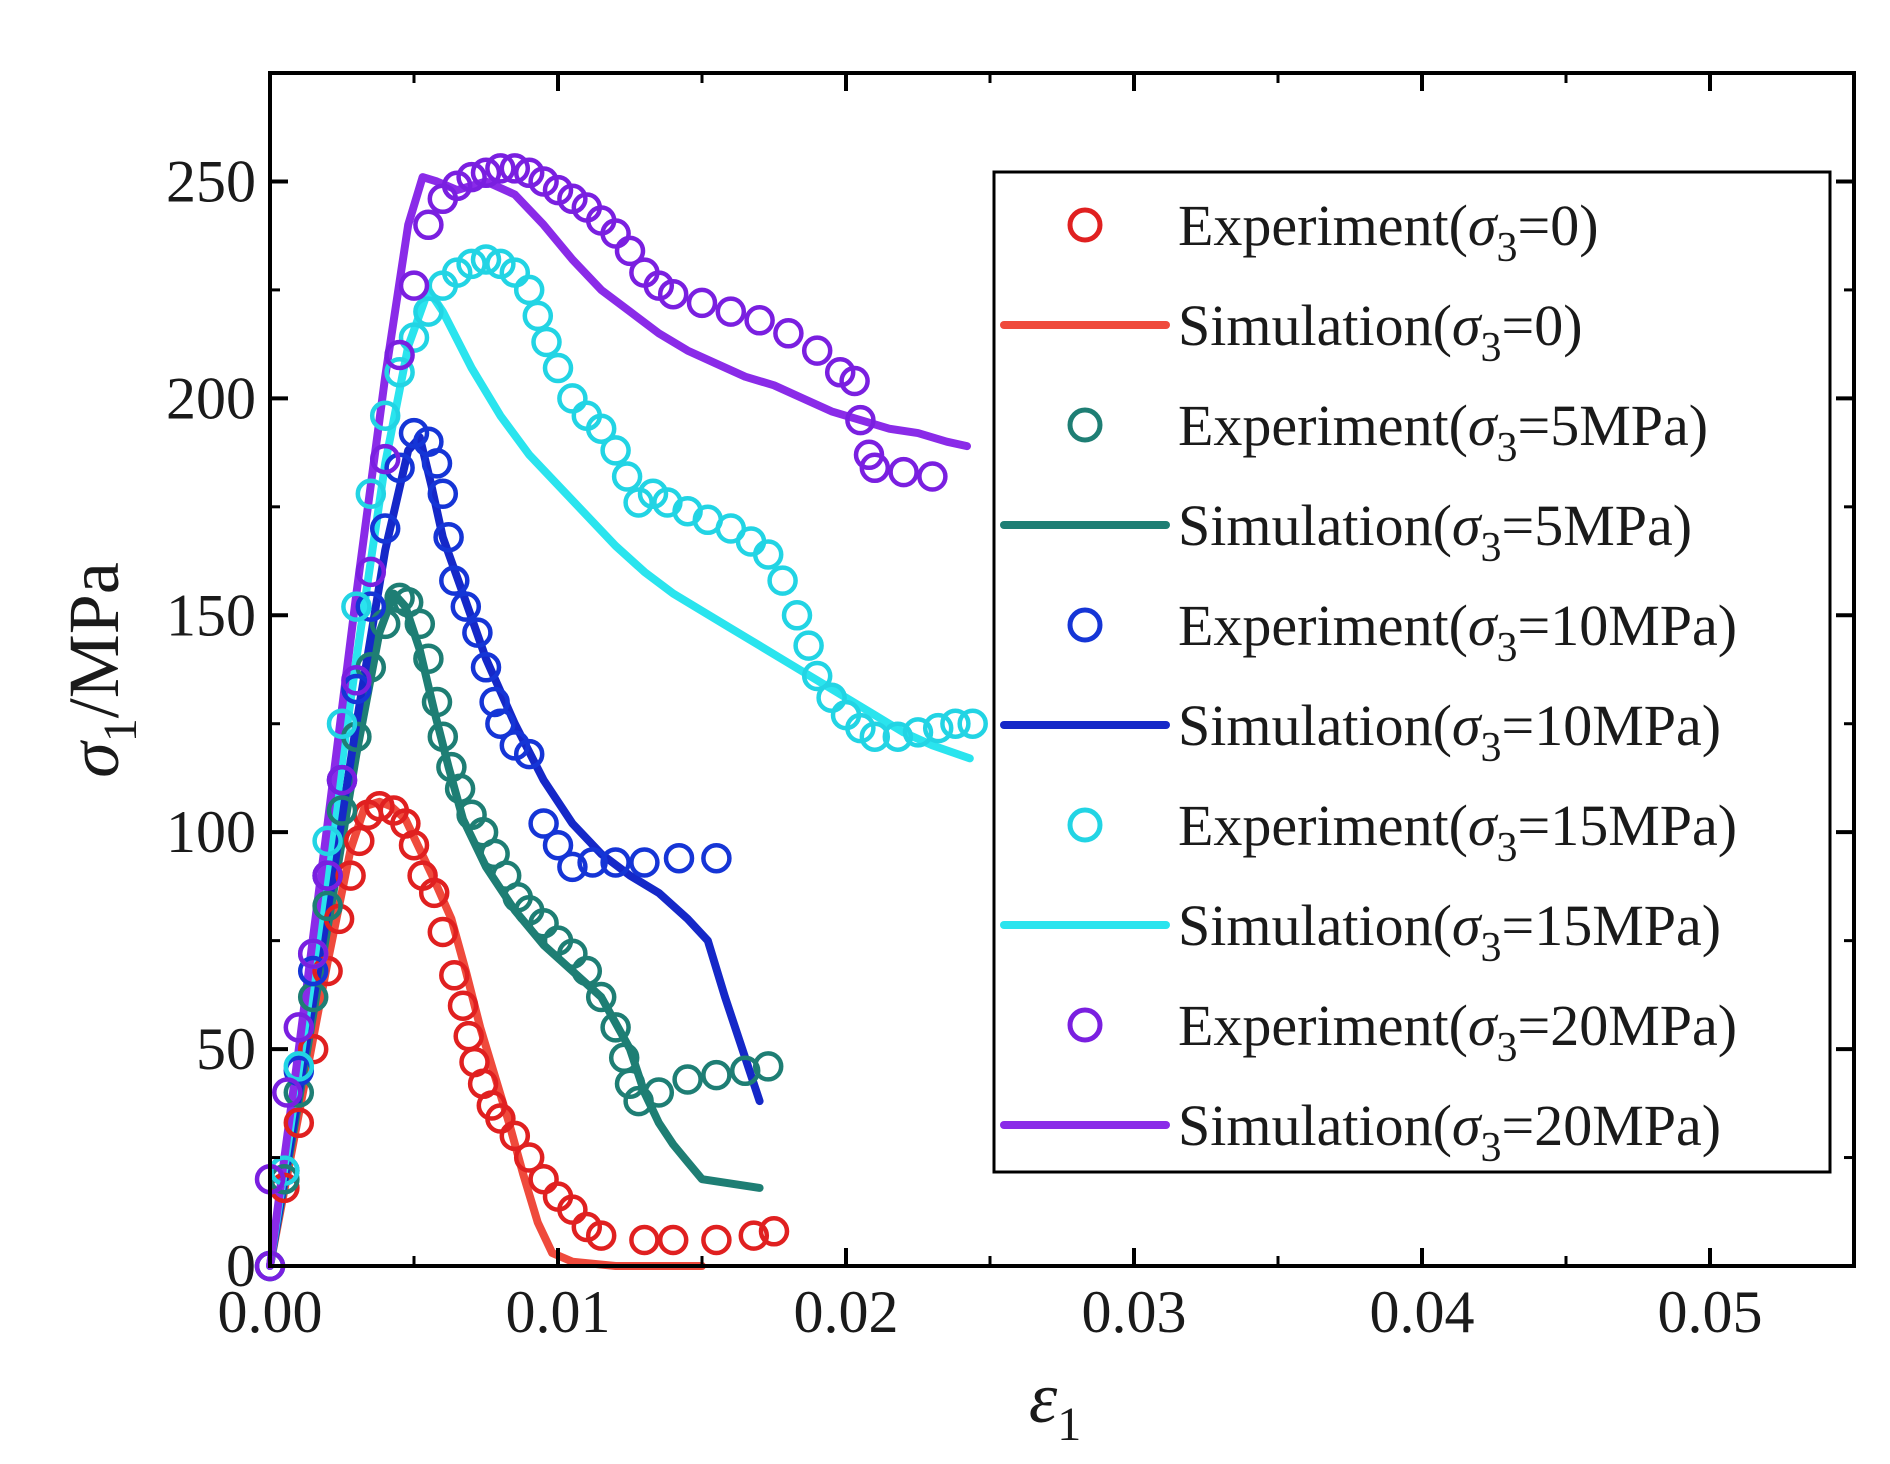 The height and width of the screenshot is (1464, 1890). I want to click on y-tick-label: 200, so click(211, 398).